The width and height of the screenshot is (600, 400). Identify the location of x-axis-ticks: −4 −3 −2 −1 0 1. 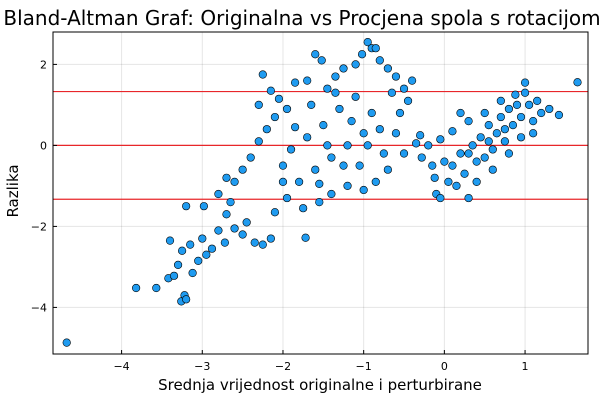
(321, 361).